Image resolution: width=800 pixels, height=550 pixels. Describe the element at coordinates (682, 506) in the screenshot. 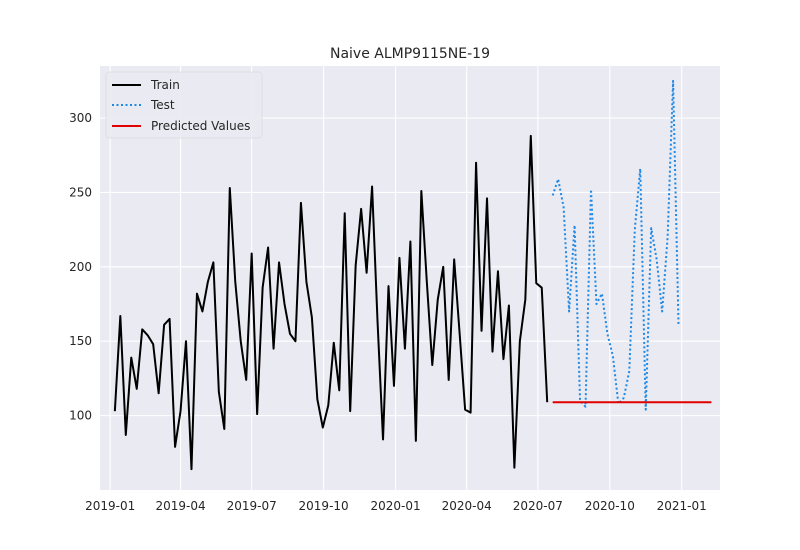

I see `x-tick-label: 2021-01` at that location.